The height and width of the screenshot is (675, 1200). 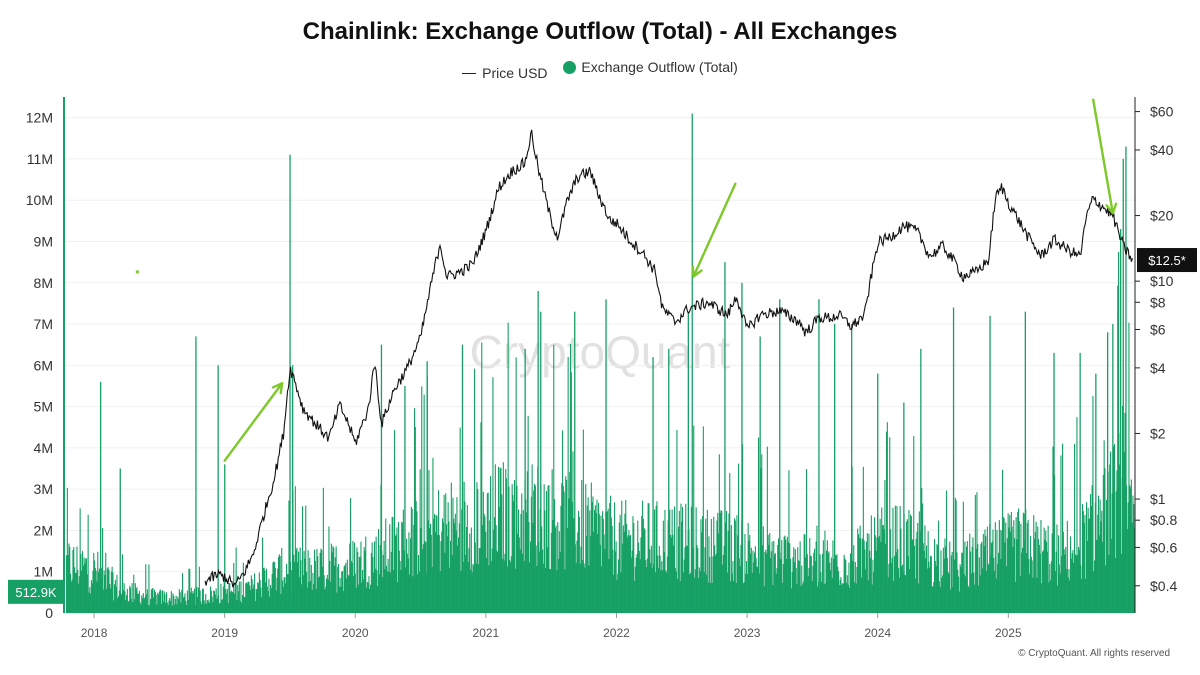 What do you see at coordinates (1158, 329) in the screenshot?
I see `y-right-tick-label: $6` at bounding box center [1158, 329].